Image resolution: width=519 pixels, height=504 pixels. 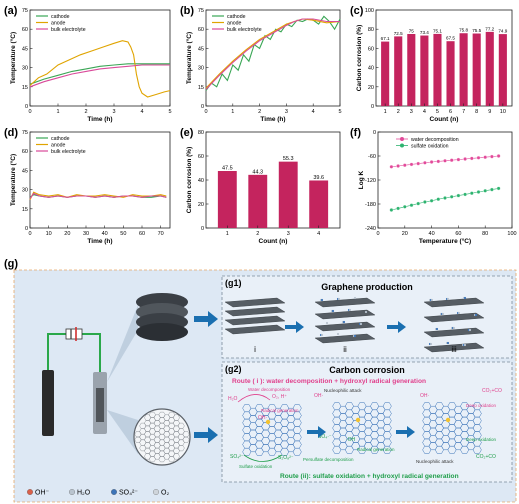 What do you see at coordinates (11, 133) in the screenshot?
I see `panel-label-d: (d)` at bounding box center [11, 133].